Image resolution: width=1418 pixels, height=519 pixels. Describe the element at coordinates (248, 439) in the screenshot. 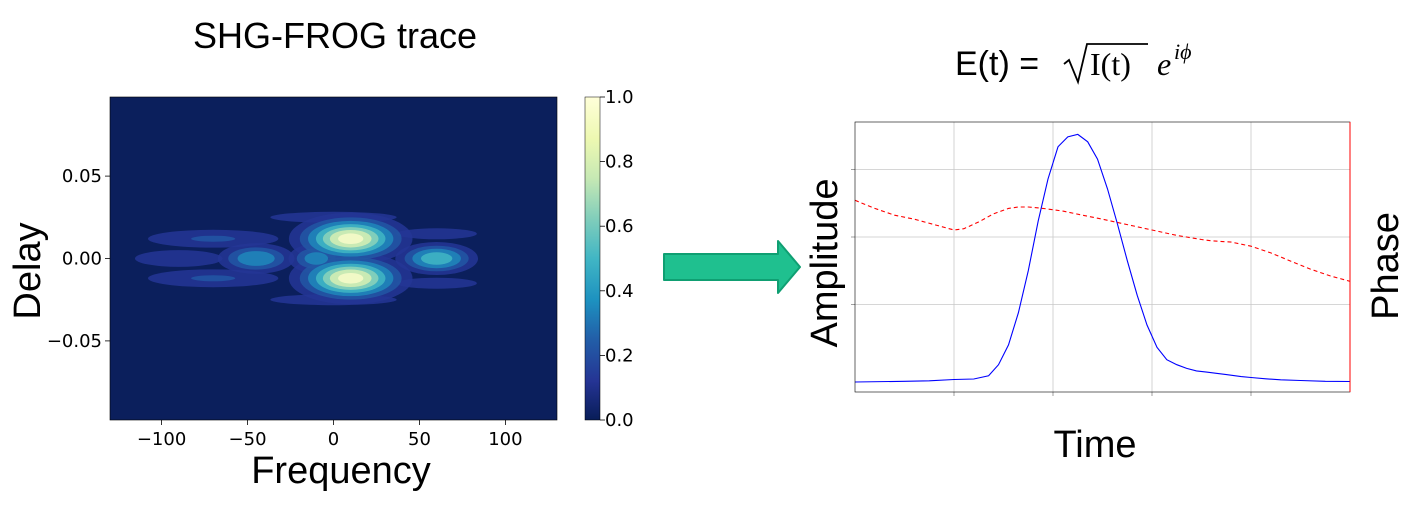

I see `heatmap-x-tick-label: −50` at that location.